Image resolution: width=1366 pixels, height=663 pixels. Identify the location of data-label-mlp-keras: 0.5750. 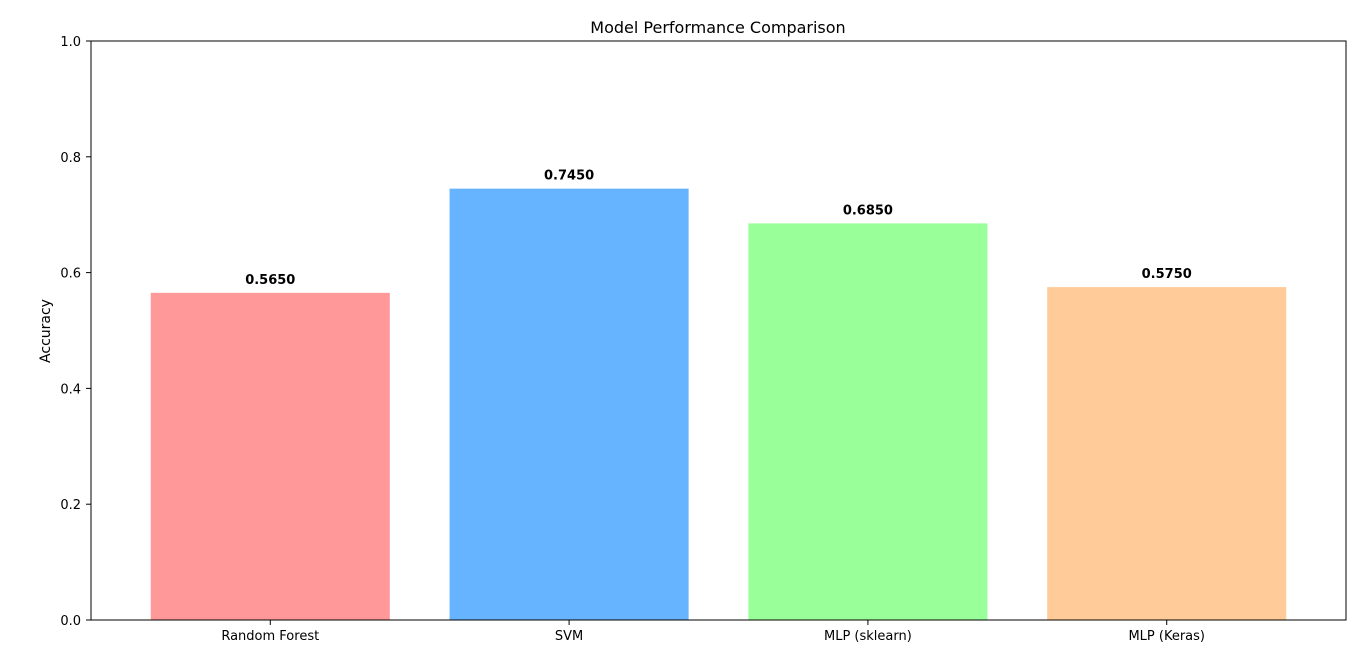
(1167, 274).